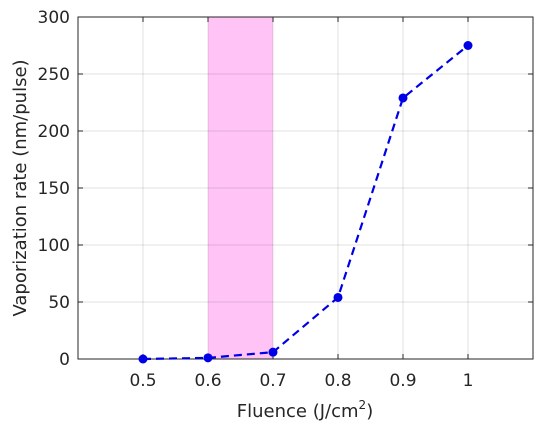 This screenshot has width=550, height=430. Describe the element at coordinates (337, 381) in the screenshot. I see `x-tick-label: 0.8` at that location.